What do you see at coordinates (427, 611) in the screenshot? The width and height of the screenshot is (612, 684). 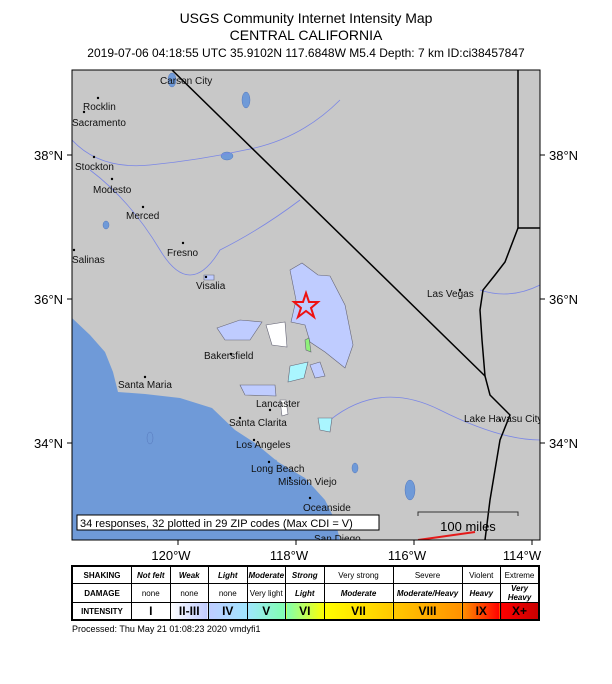 I see `intensity-cell: VIII` at bounding box center [427, 611].